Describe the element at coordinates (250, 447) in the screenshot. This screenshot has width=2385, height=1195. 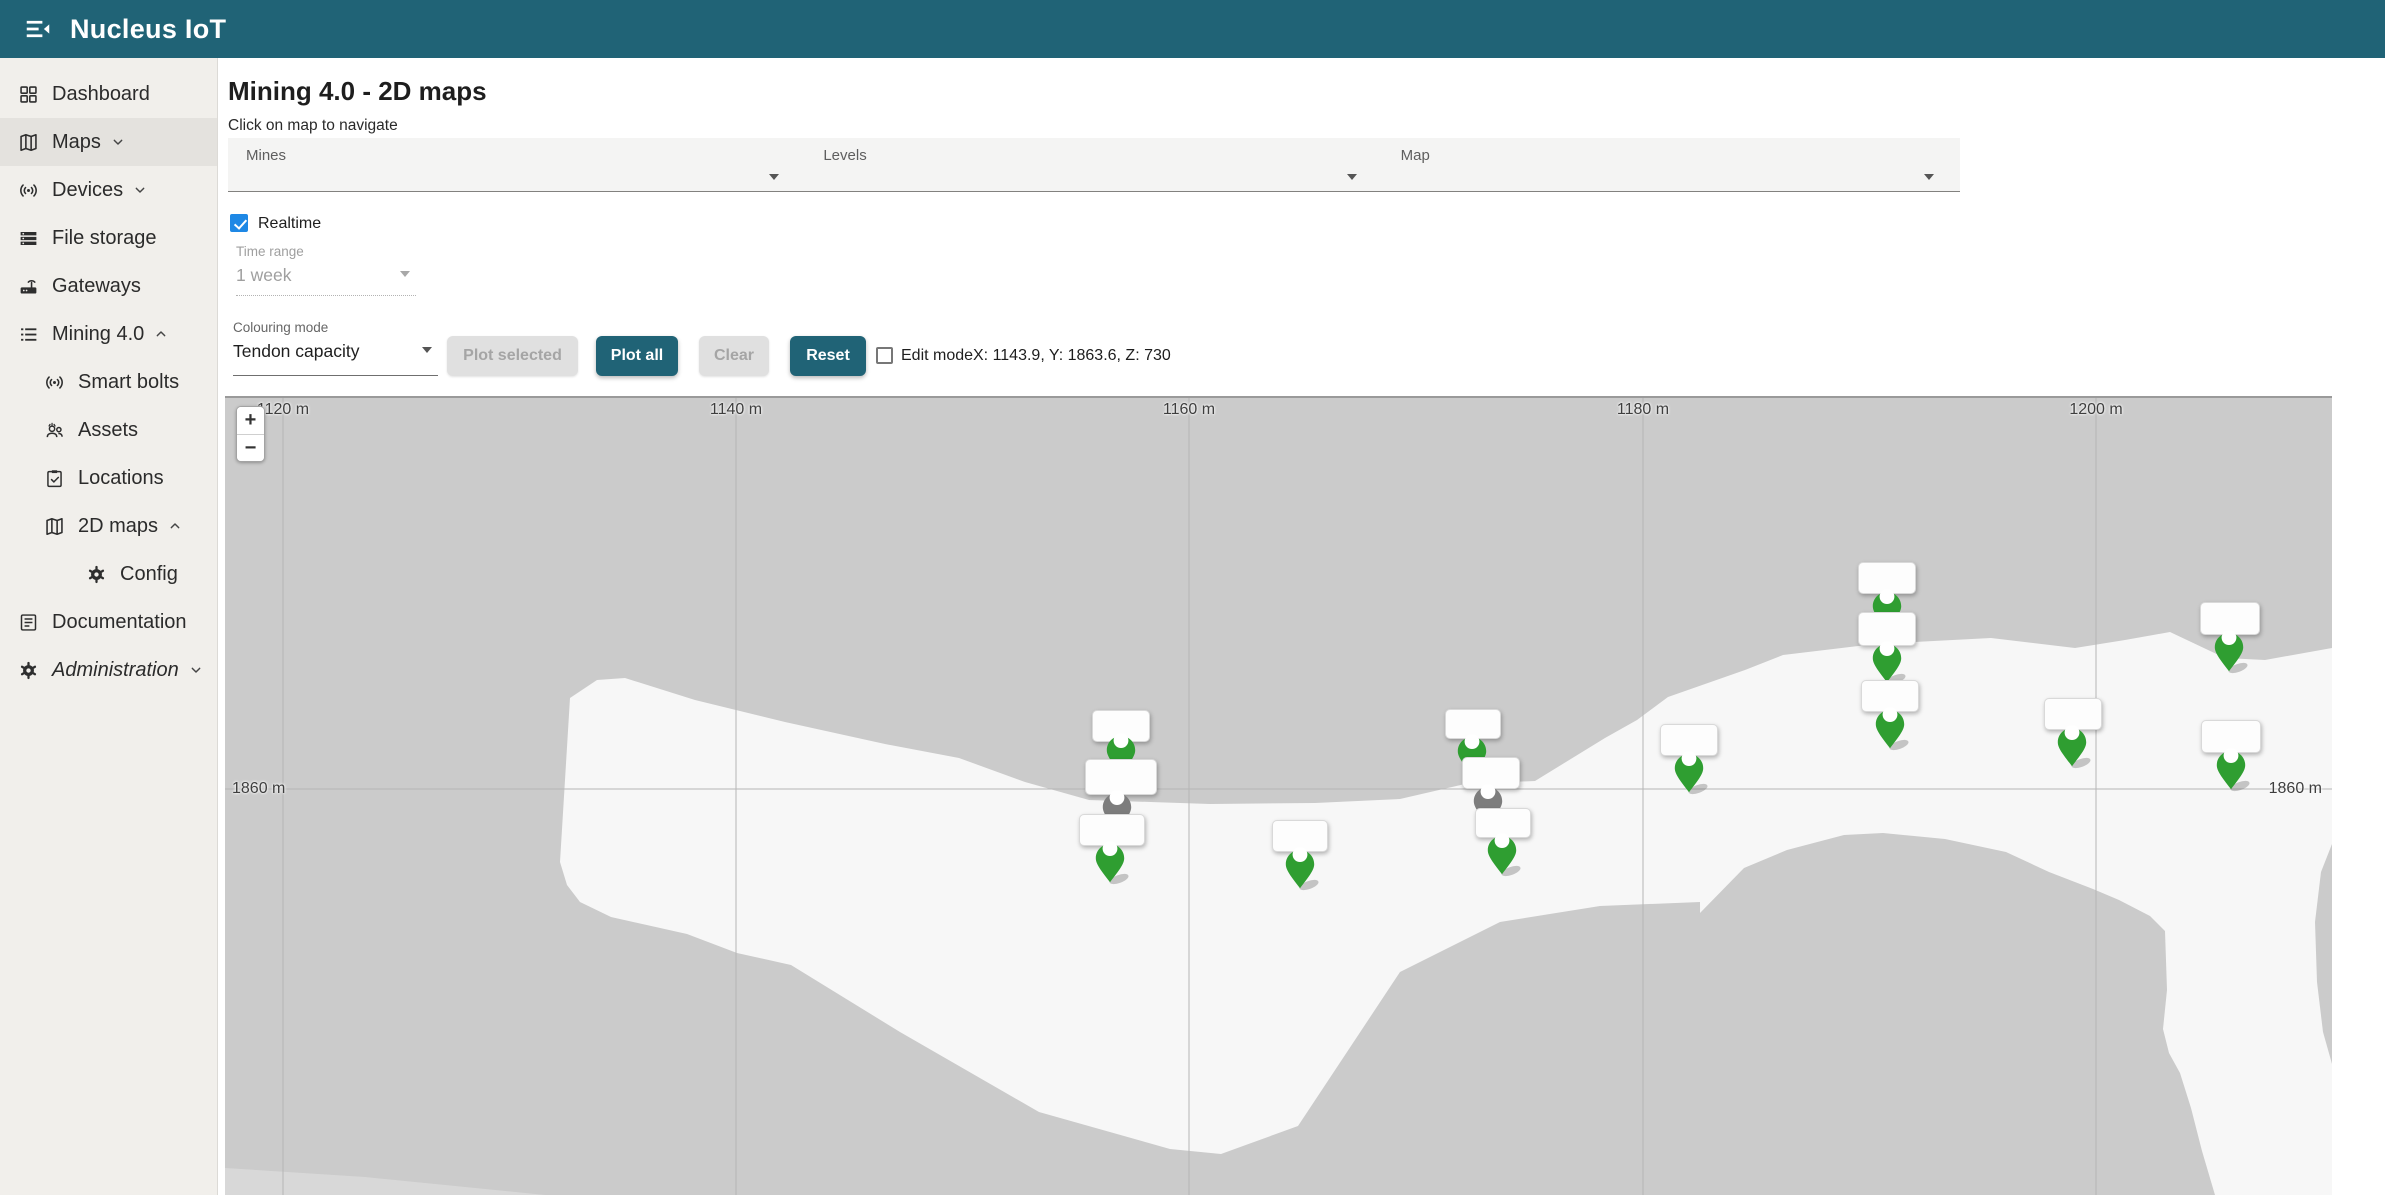
I see `zoom-out-button: −` at that location.